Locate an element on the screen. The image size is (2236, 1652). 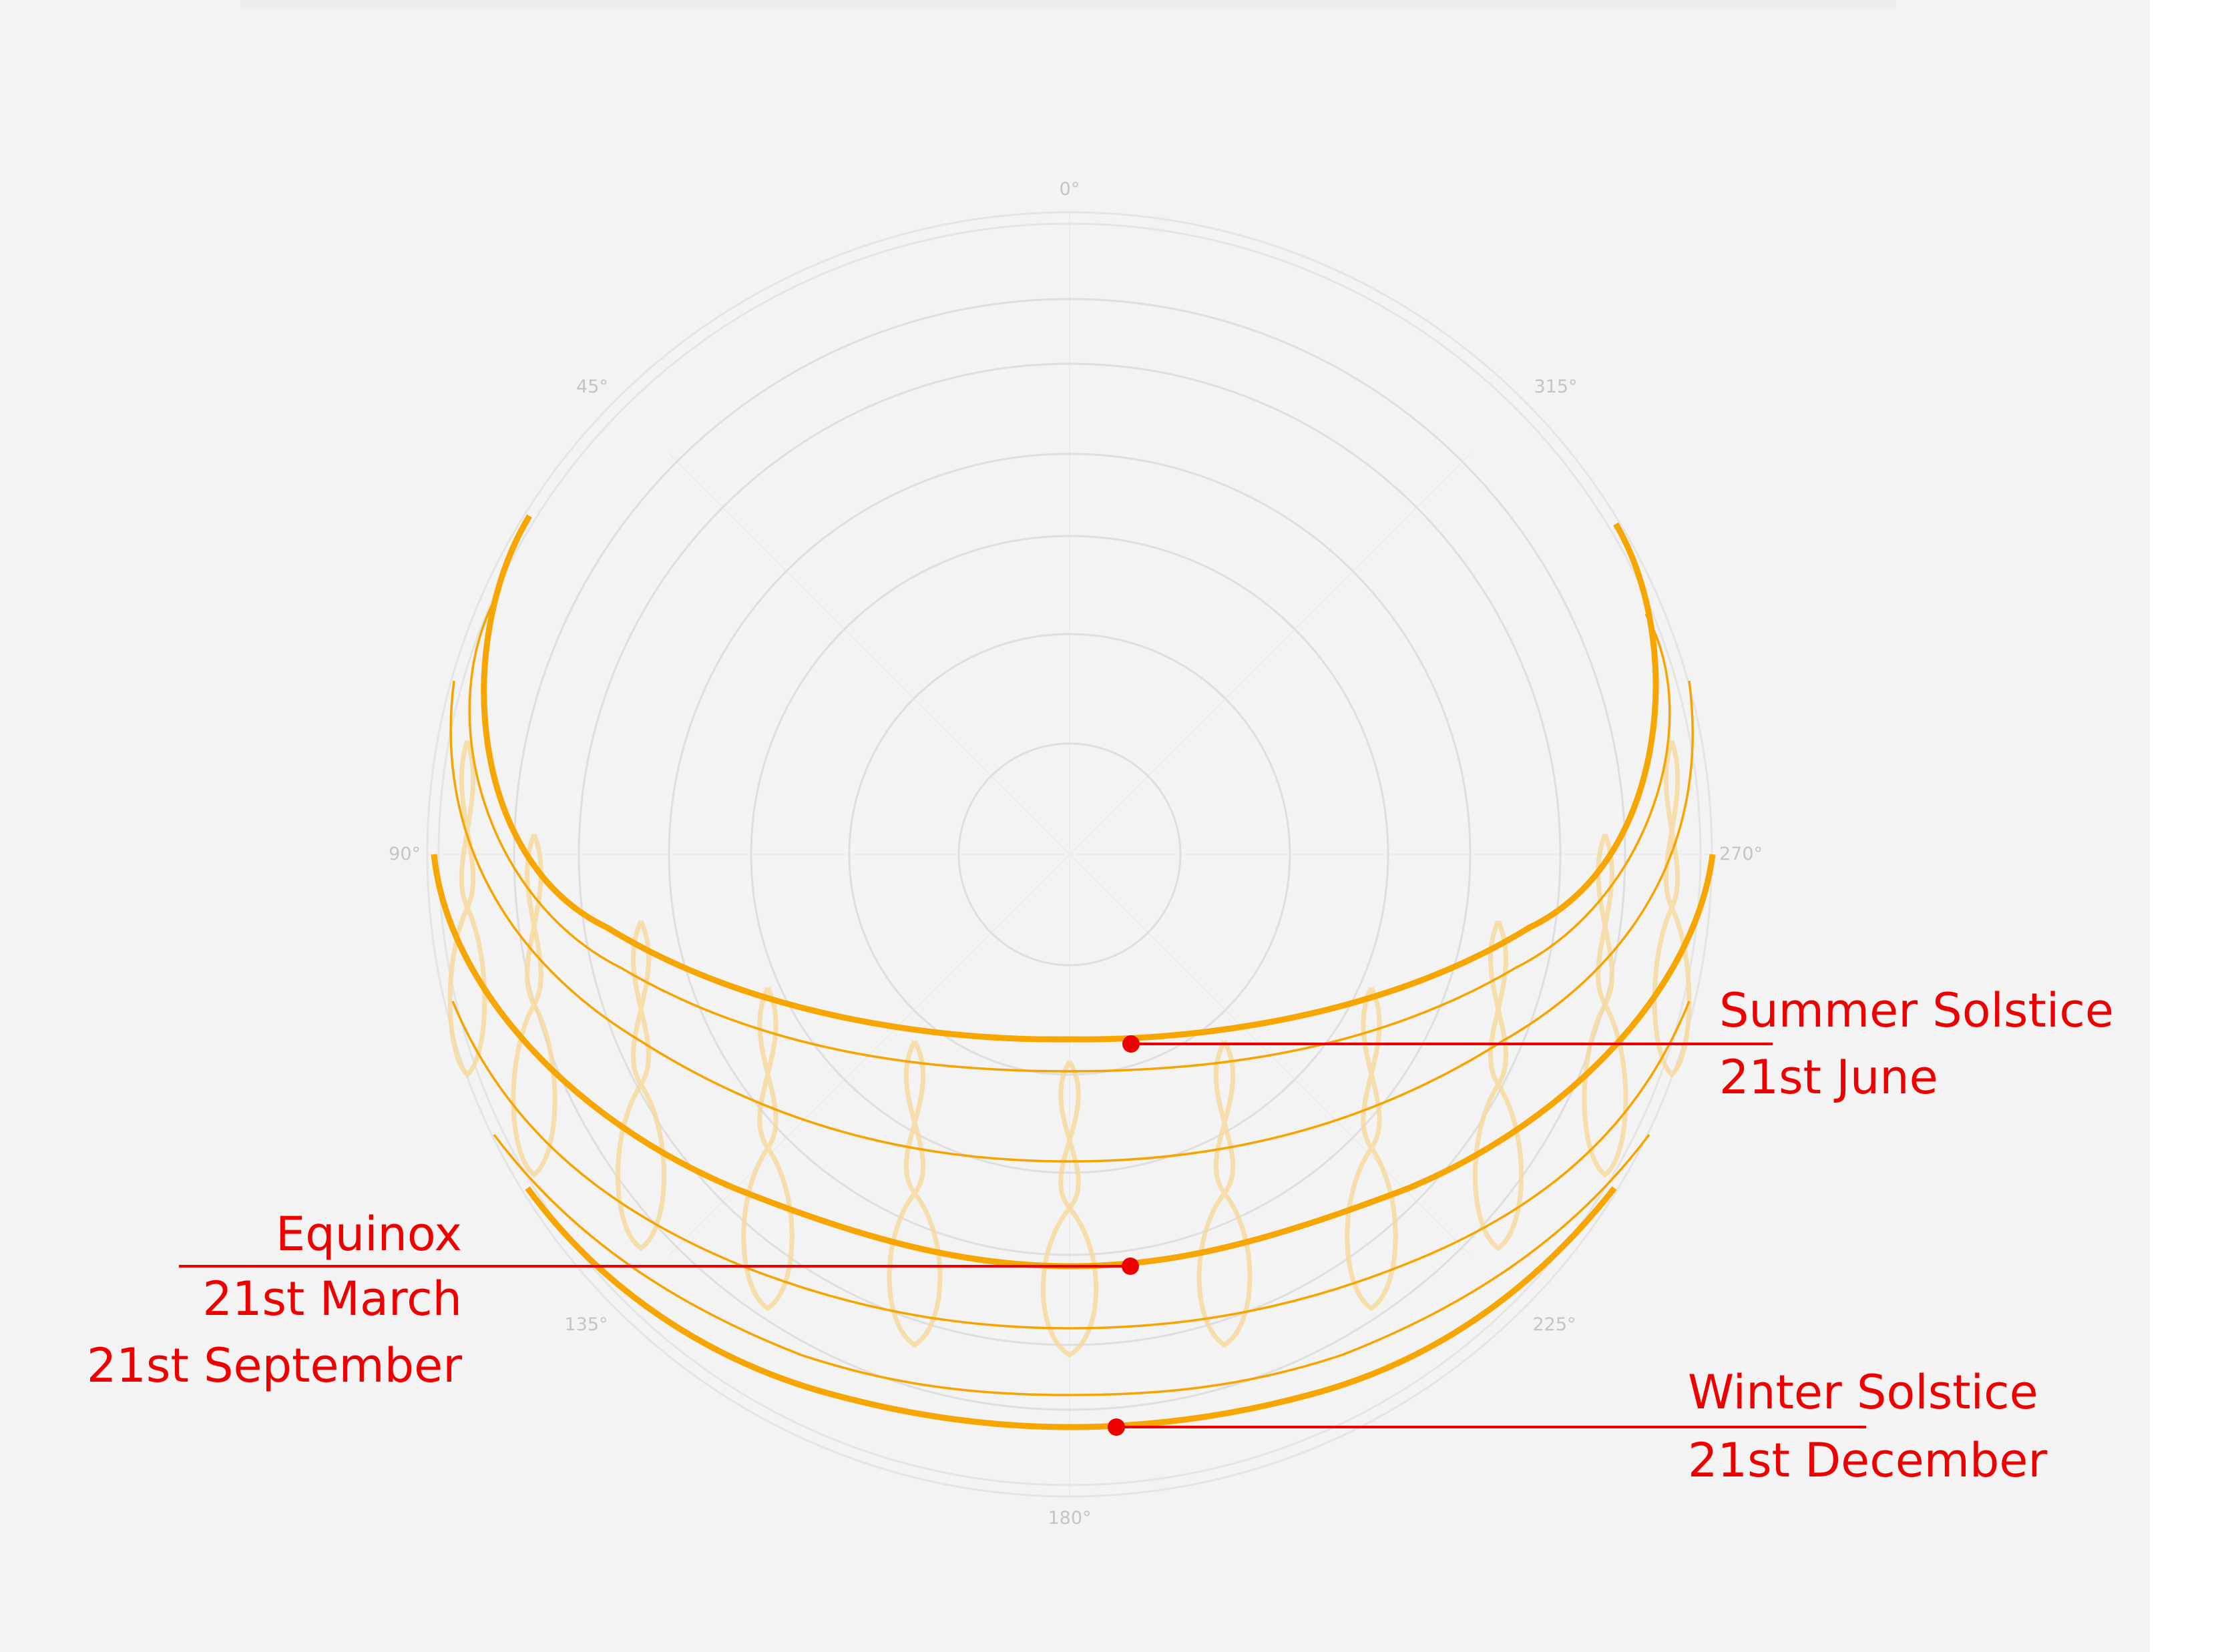
azimuth-label-270: 270° is located at coordinates (1741, 854).